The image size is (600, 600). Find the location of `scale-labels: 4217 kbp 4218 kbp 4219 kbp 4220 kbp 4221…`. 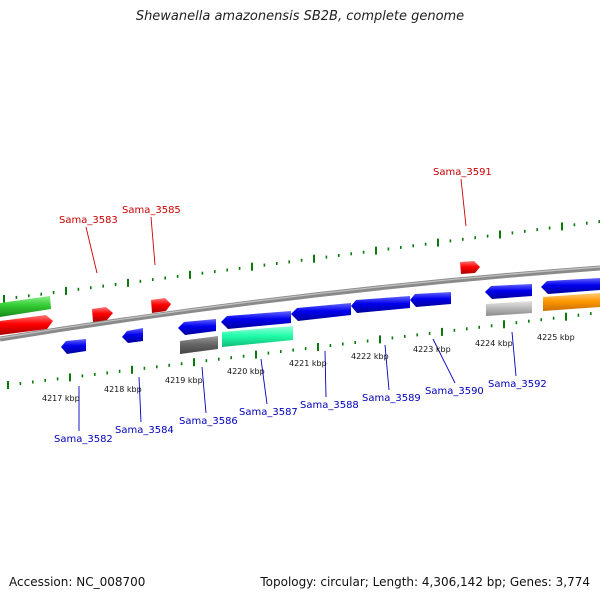

scale-labels: 4217 kbp 4218 kbp 4219 kbp 4220 kbp 4221… is located at coordinates (308, 368).